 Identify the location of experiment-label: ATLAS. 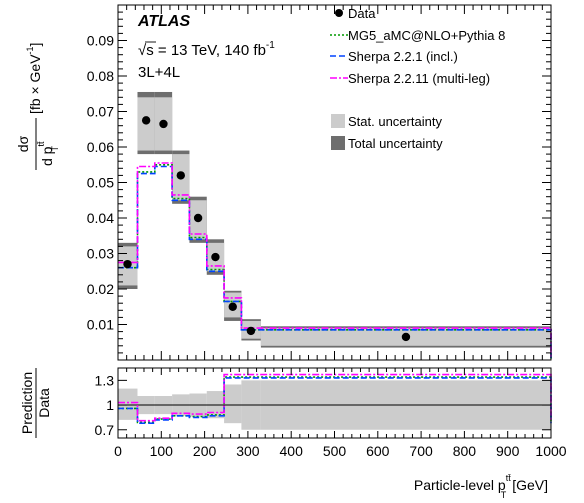
(163, 21).